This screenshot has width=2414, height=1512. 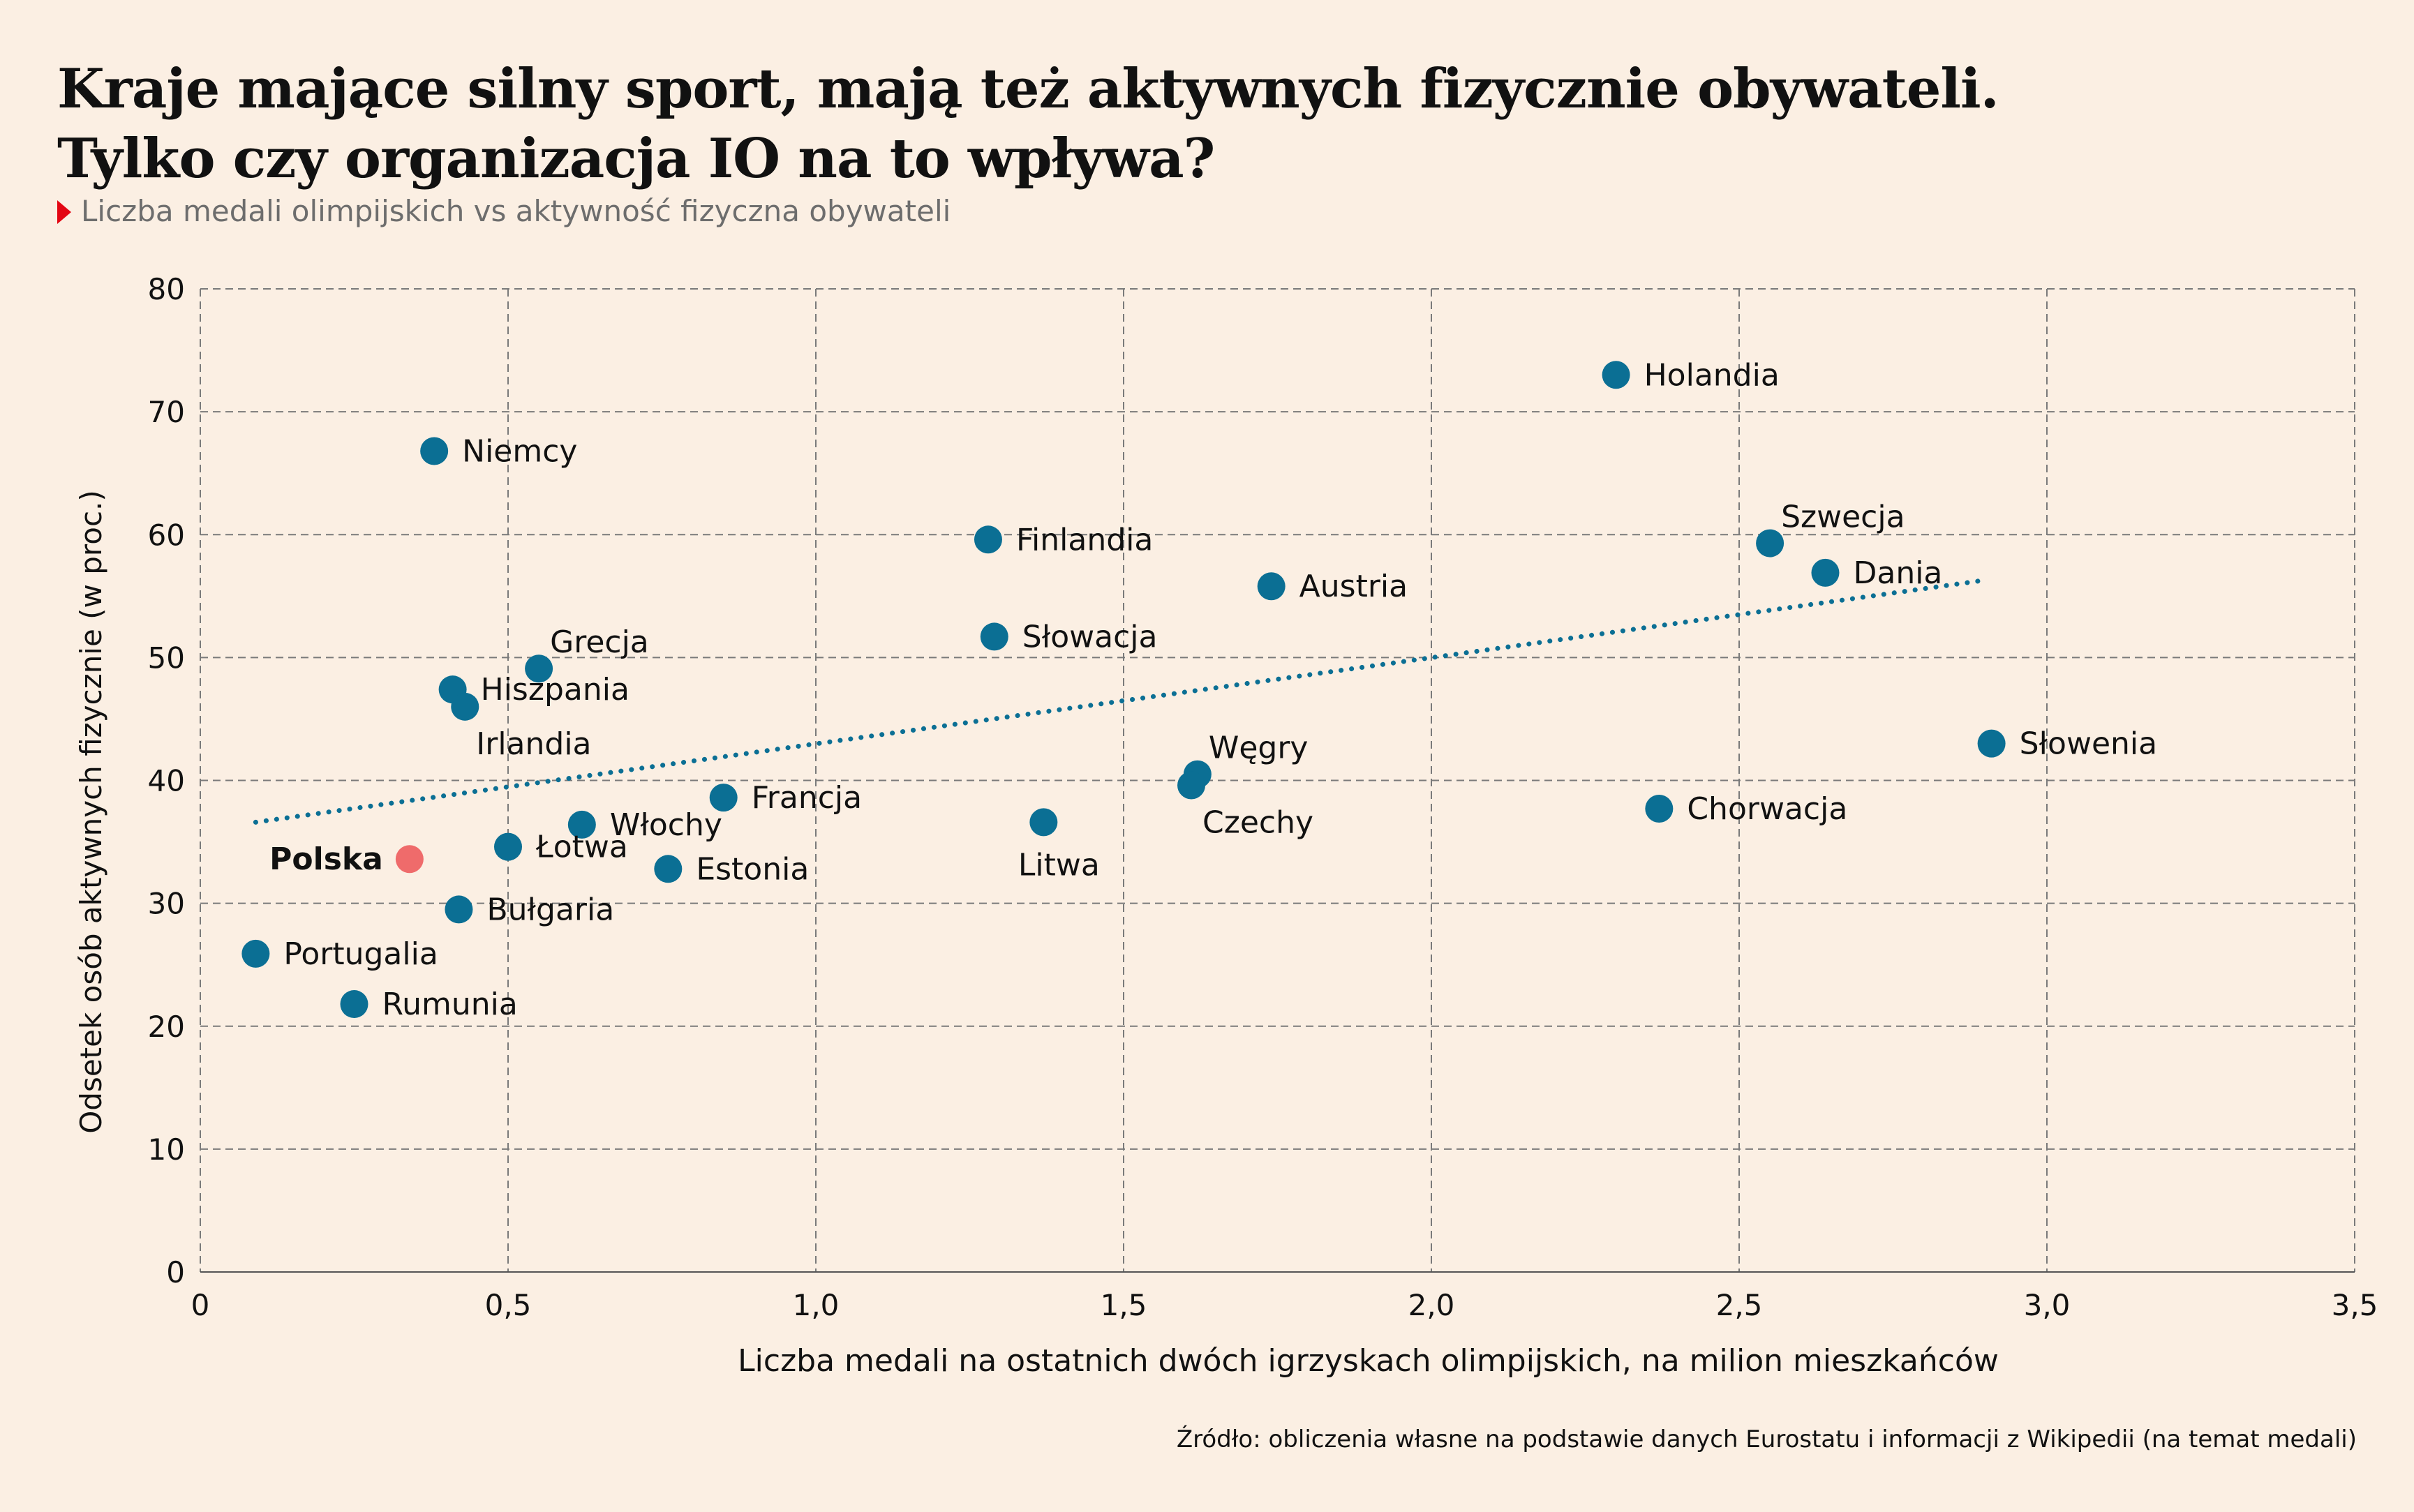 I want to click on y-tick-label: 70, so click(x=166, y=412).